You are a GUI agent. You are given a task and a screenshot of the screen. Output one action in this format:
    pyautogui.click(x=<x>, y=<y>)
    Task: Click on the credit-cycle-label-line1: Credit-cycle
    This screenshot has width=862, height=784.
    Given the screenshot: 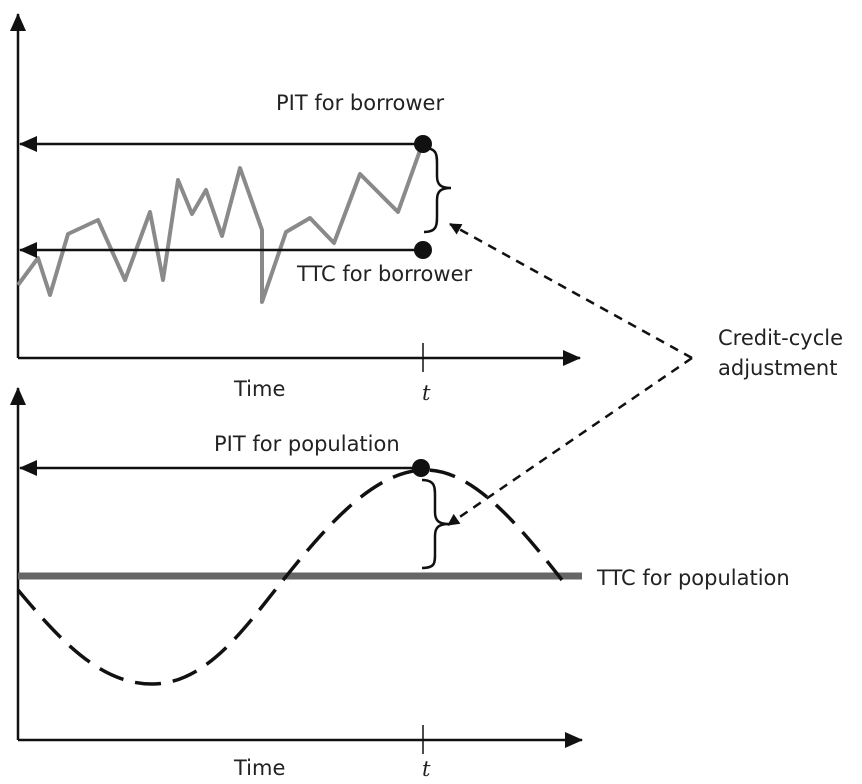 What is the action you would take?
    pyautogui.click(x=780, y=338)
    